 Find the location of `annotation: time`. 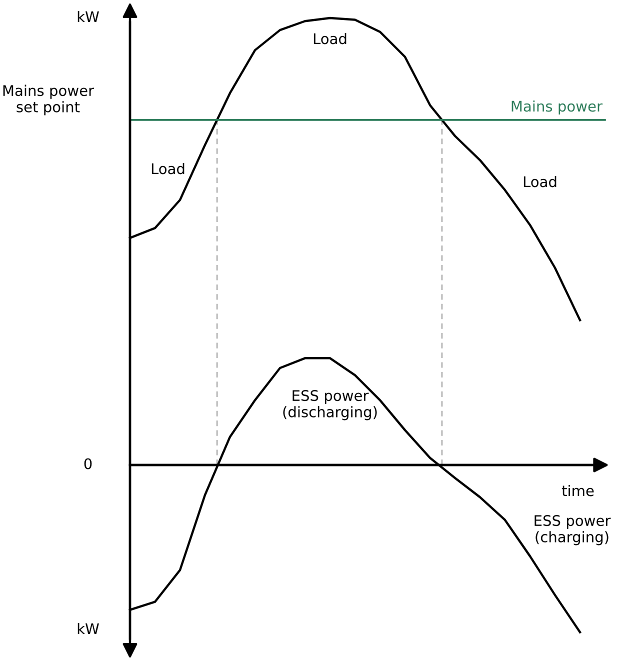

annotation: time is located at coordinates (578, 490).